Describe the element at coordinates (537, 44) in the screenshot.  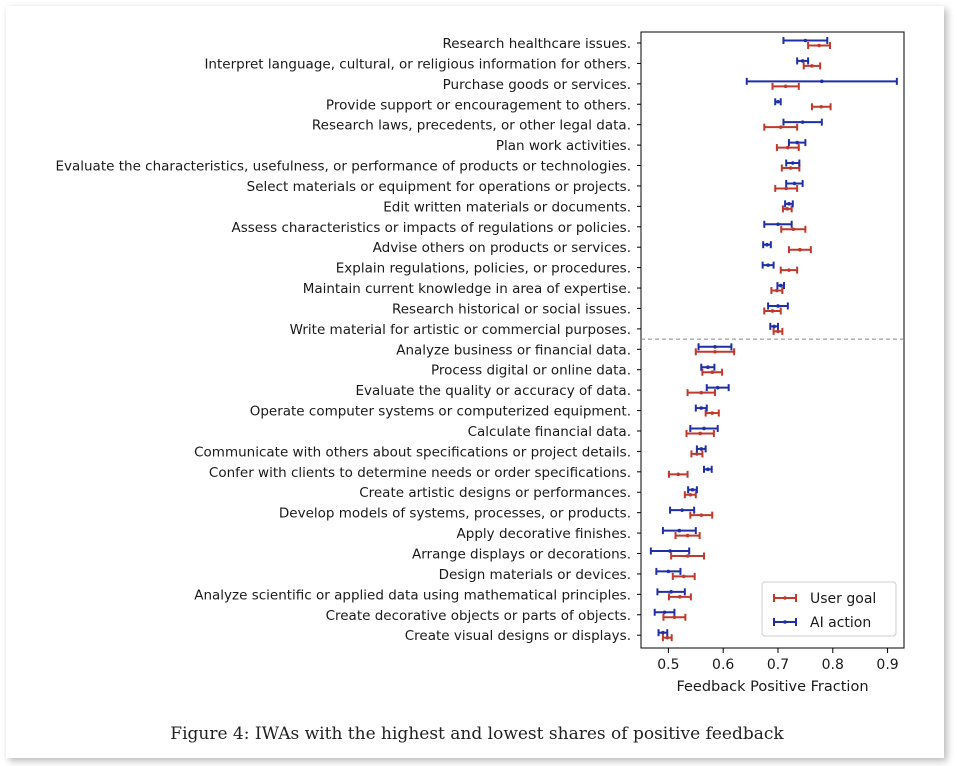
I see `category-label: Research healthcare issues.` at that location.